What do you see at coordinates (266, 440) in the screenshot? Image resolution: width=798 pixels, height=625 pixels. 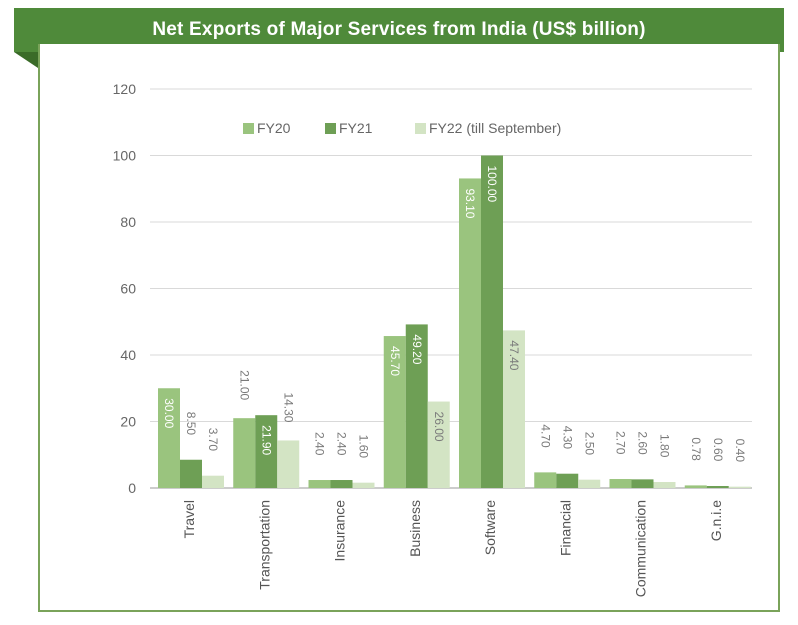 I see `data-label: 21.90` at bounding box center [266, 440].